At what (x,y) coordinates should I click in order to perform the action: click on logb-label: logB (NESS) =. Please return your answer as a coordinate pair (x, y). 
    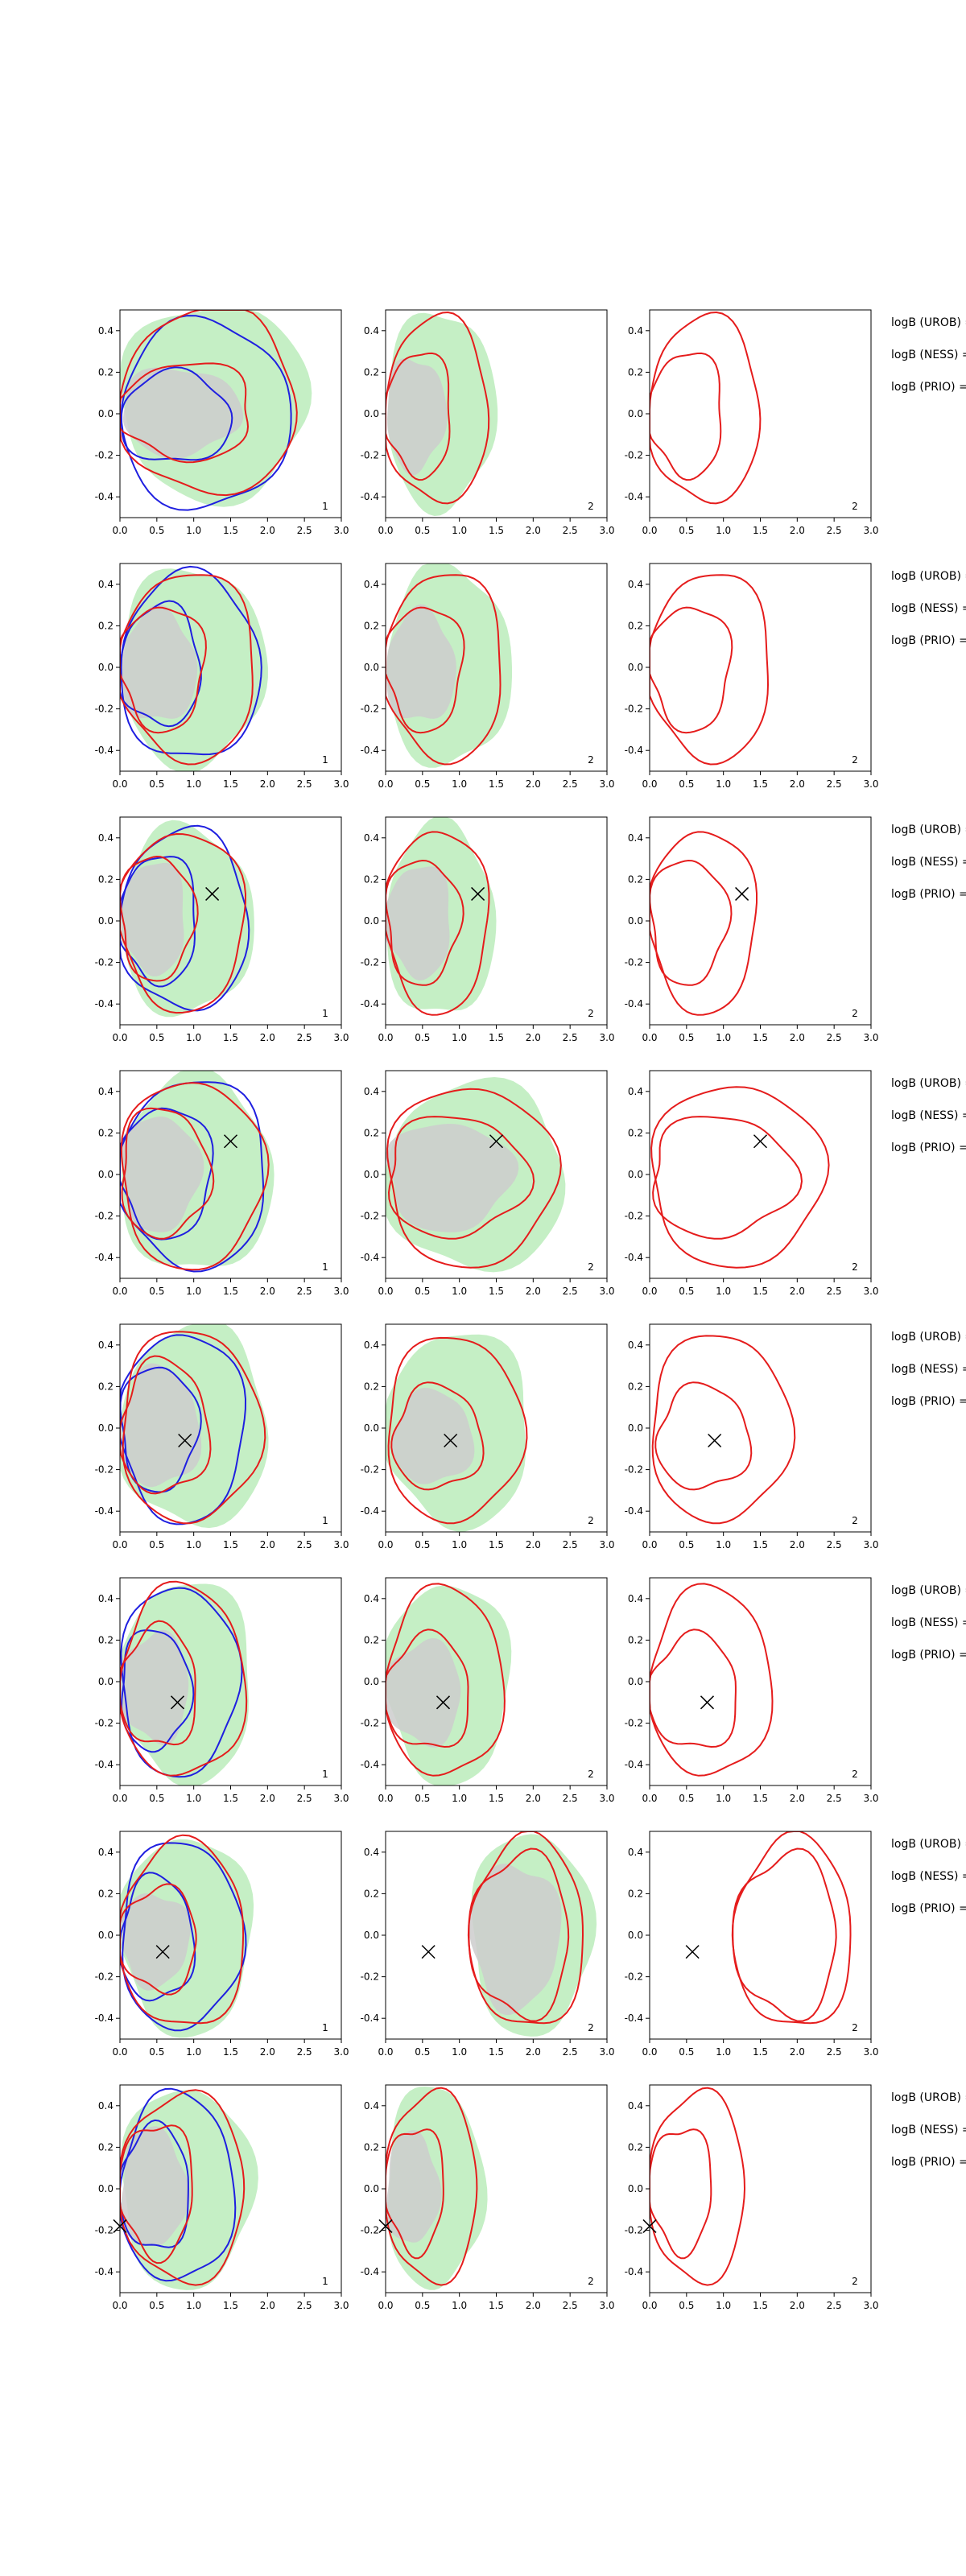
    Looking at the image, I should click on (928, 355).